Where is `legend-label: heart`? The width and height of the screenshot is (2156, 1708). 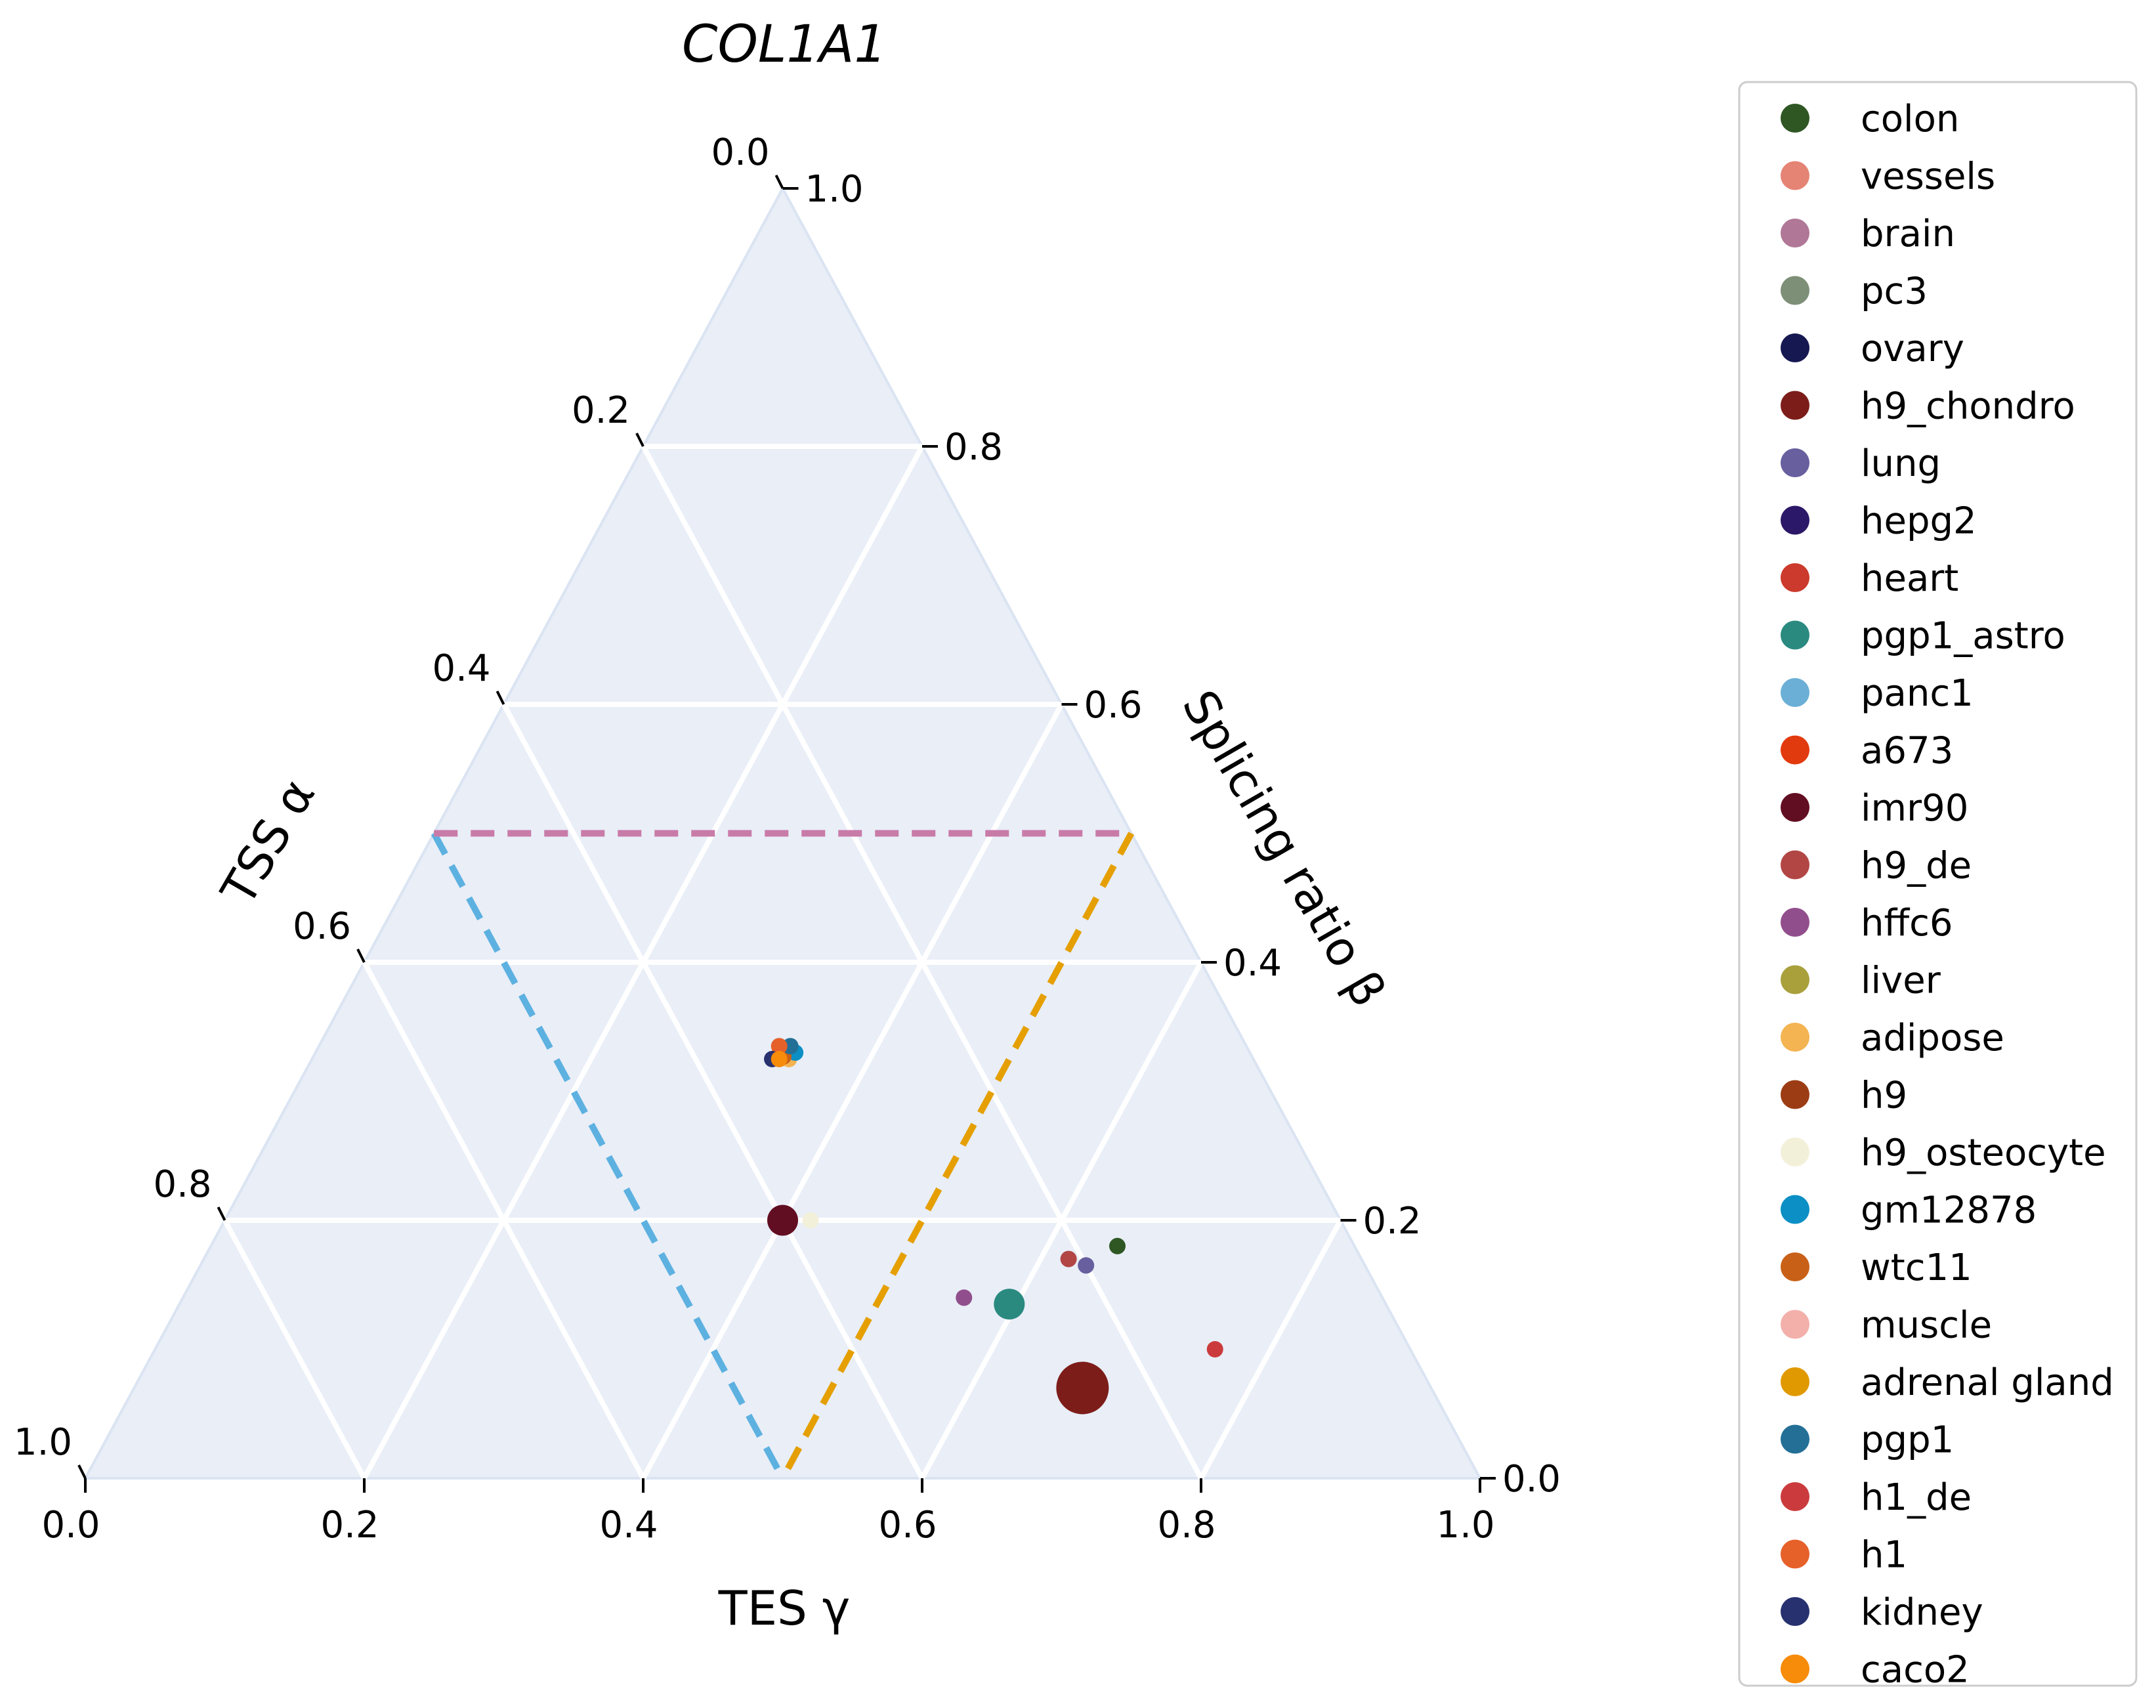
legend-label: heart is located at coordinates (1910, 578).